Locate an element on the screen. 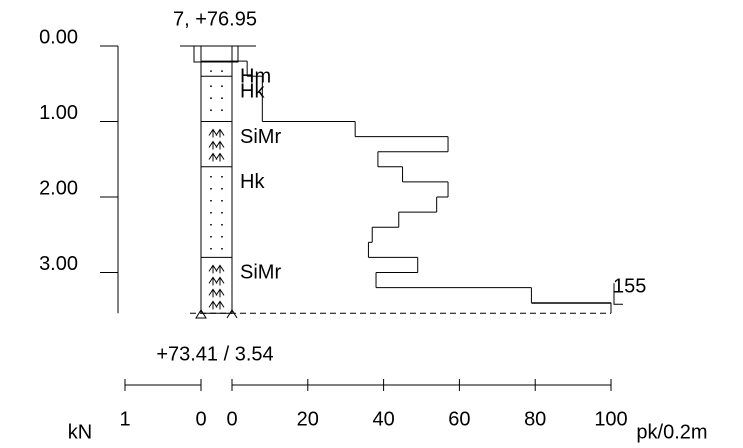 The width and height of the screenshot is (743, 448). count-tick-label: 80 is located at coordinates (535, 419).